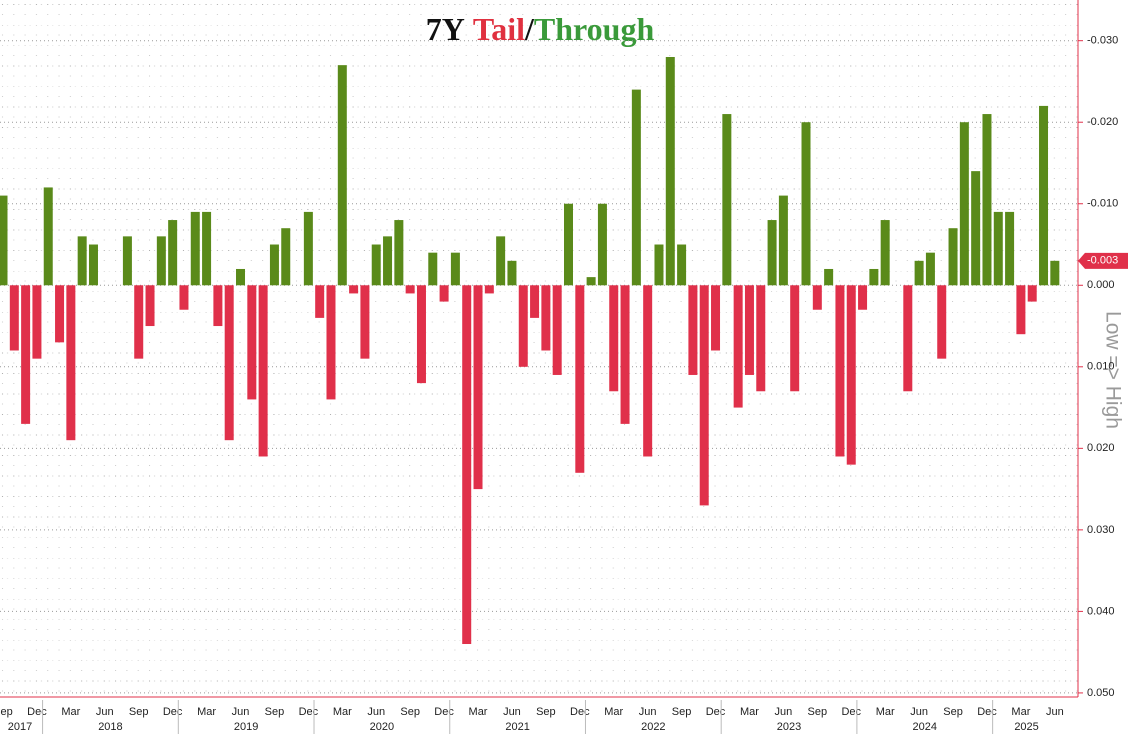 Image resolution: width=1130 pixels, height=734 pixels. What do you see at coordinates (110, 727) in the screenshot?
I see `x-year-label: 2018` at bounding box center [110, 727].